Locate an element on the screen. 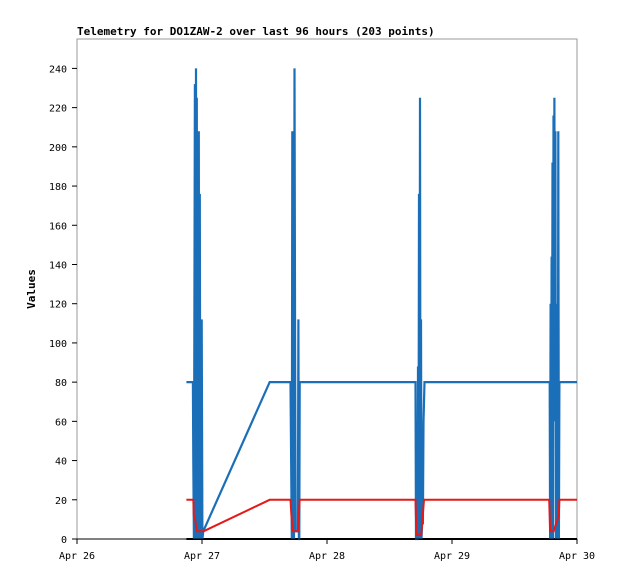 The image size is (618, 579). y-tick-label: 100 is located at coordinates (58, 344).